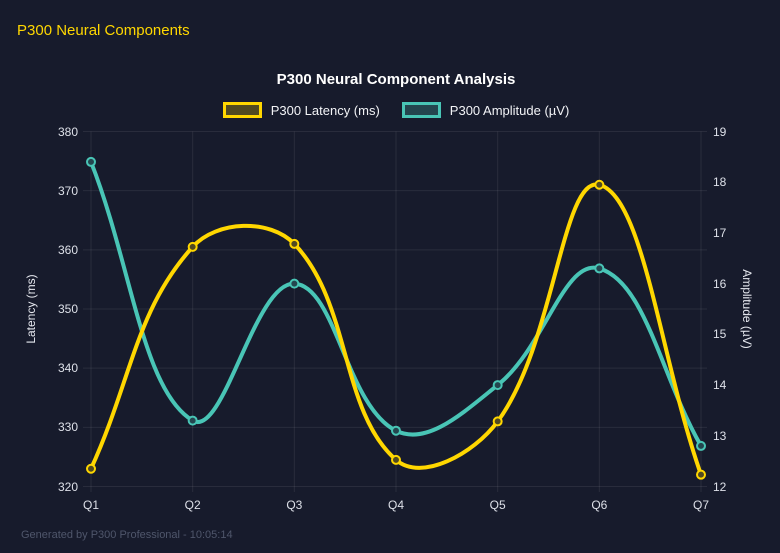 This screenshot has width=780, height=553. I want to click on legend-item-amplitude: P300 Amplitude (µV), so click(485, 110).